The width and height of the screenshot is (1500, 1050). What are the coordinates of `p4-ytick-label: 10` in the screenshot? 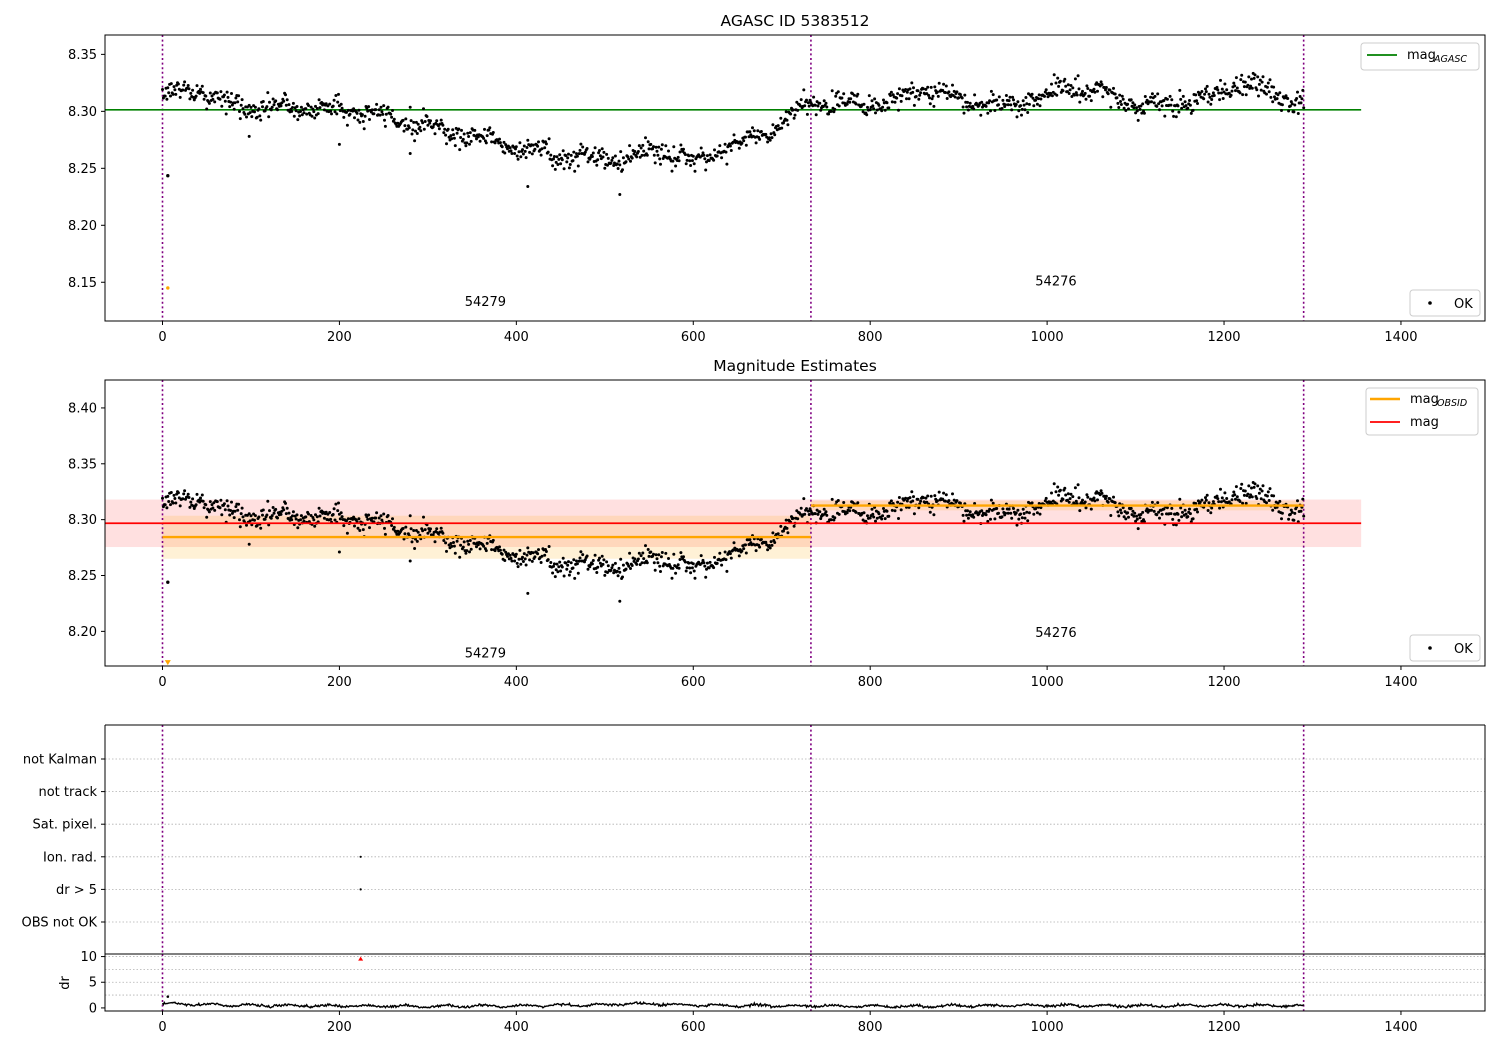 It's located at (88, 957).